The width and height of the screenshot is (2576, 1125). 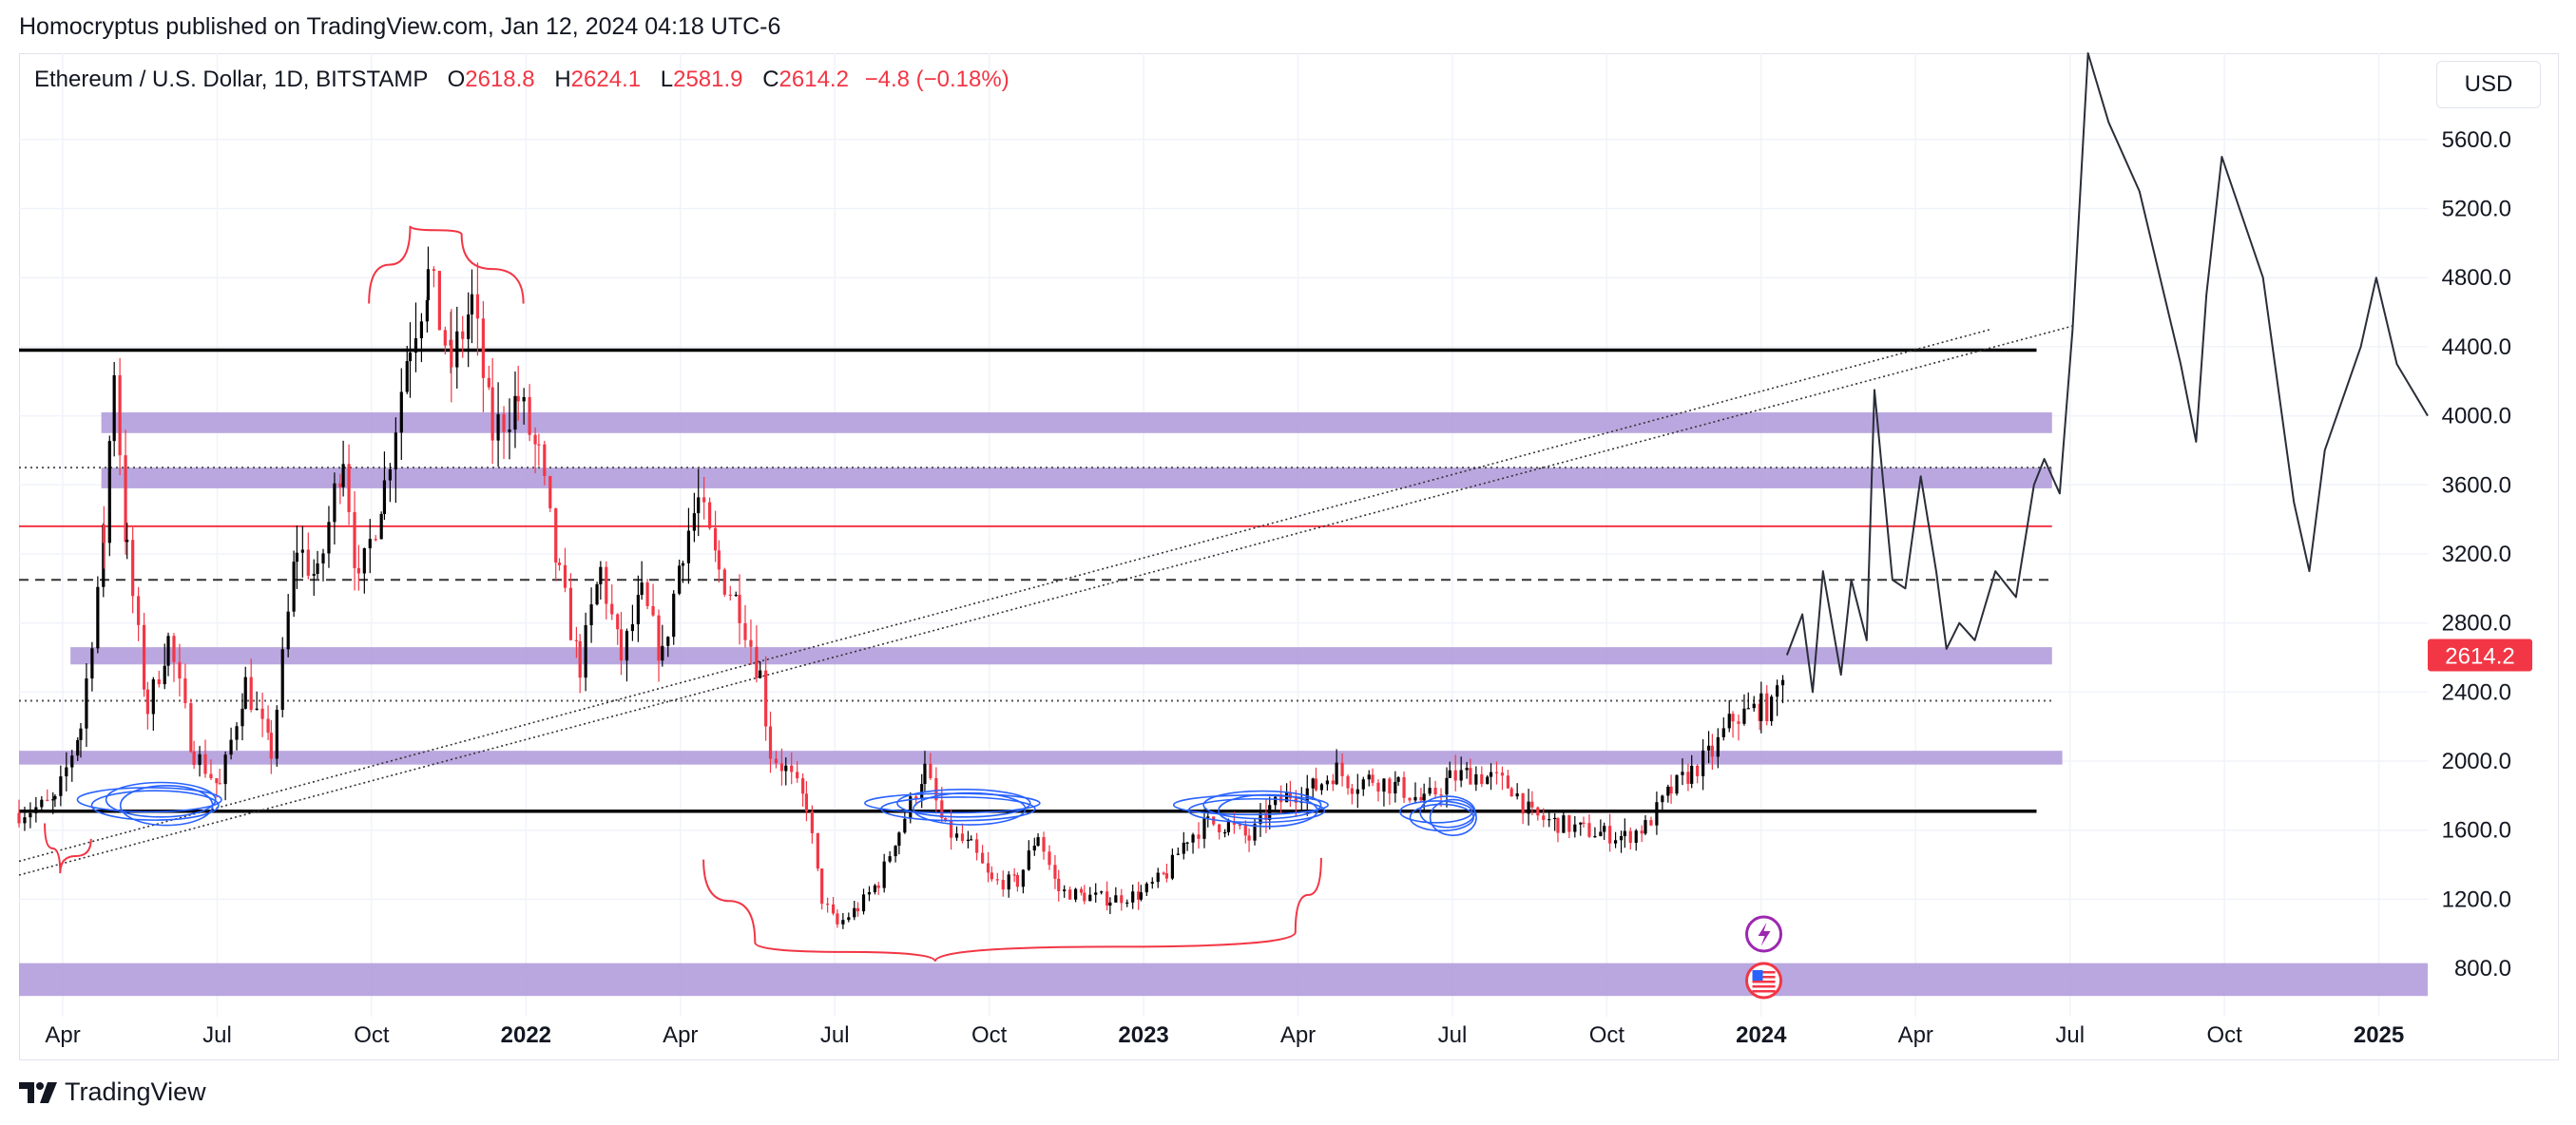 I want to click on currency-button: USD, so click(x=2488, y=85).